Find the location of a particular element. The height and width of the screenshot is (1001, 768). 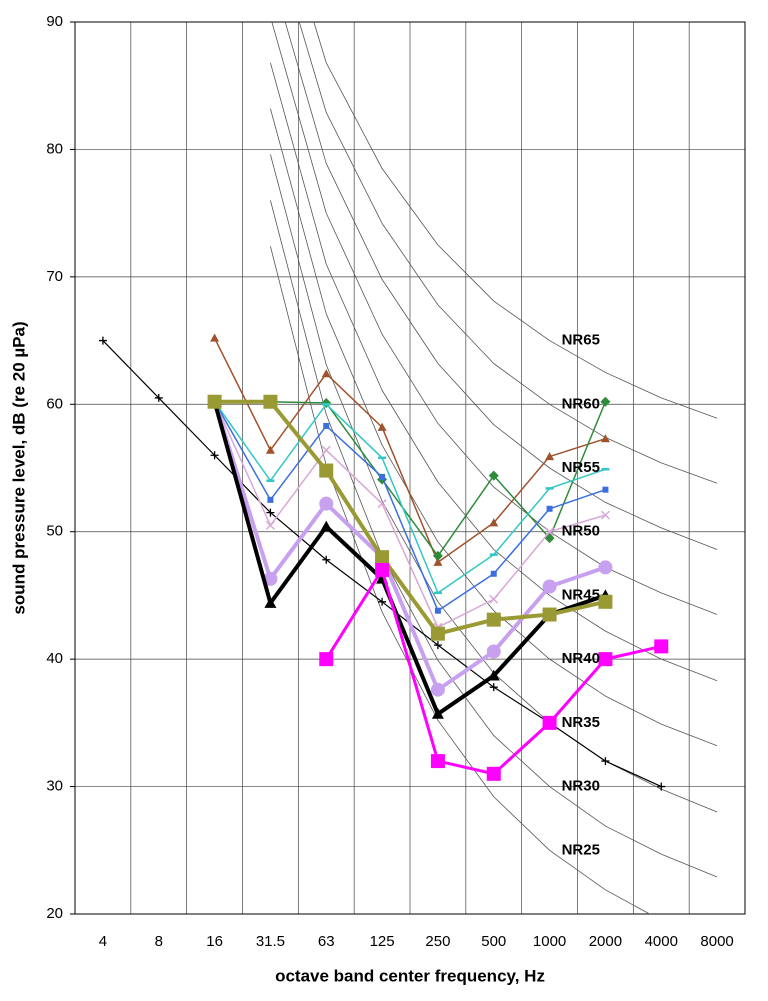

y-tick-label: 50 is located at coordinates (54, 531).